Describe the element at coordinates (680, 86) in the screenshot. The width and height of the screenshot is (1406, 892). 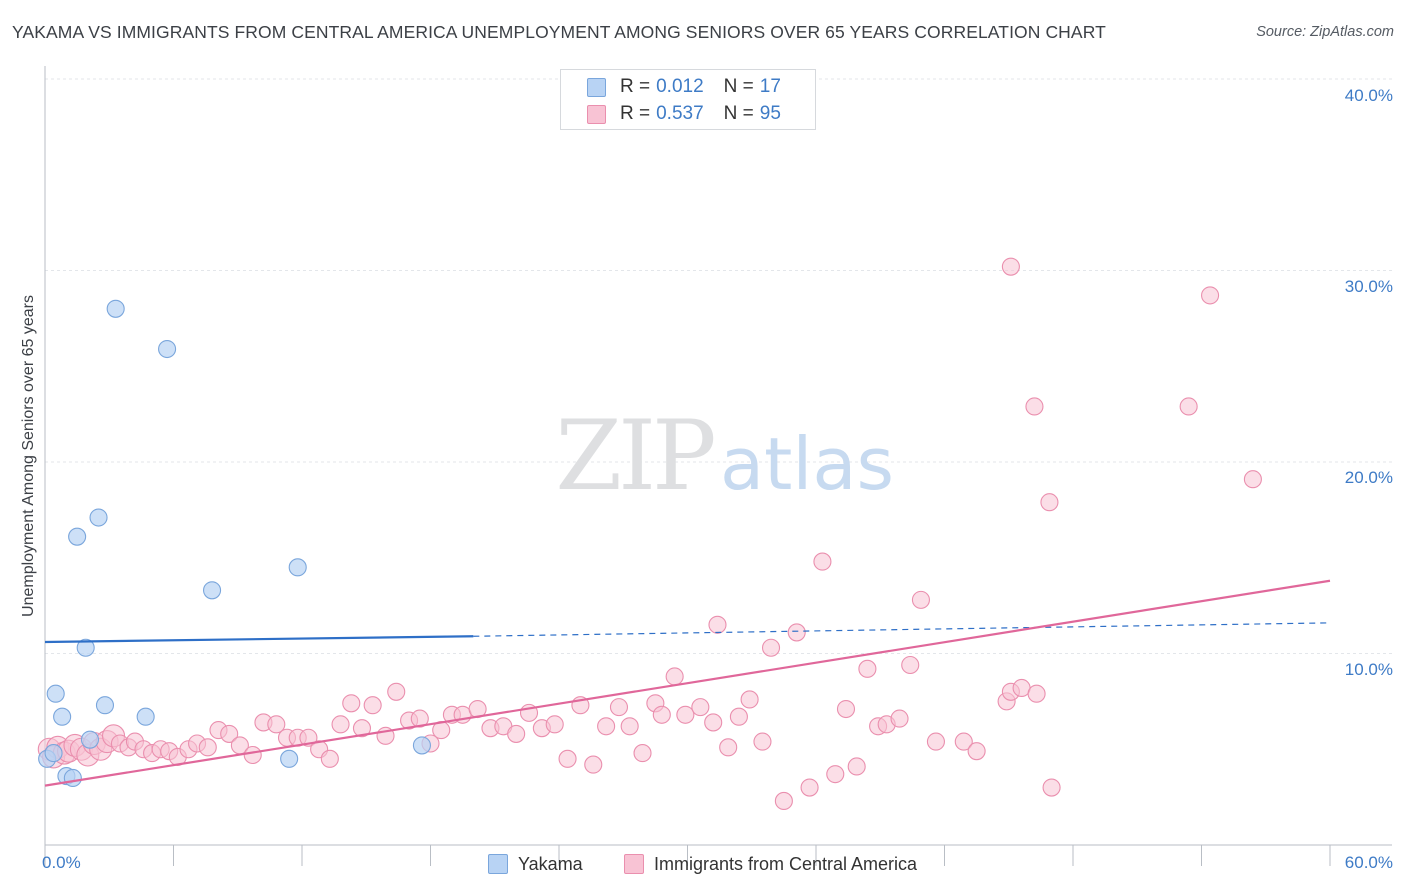
I see `r-value: 0.012` at that location.